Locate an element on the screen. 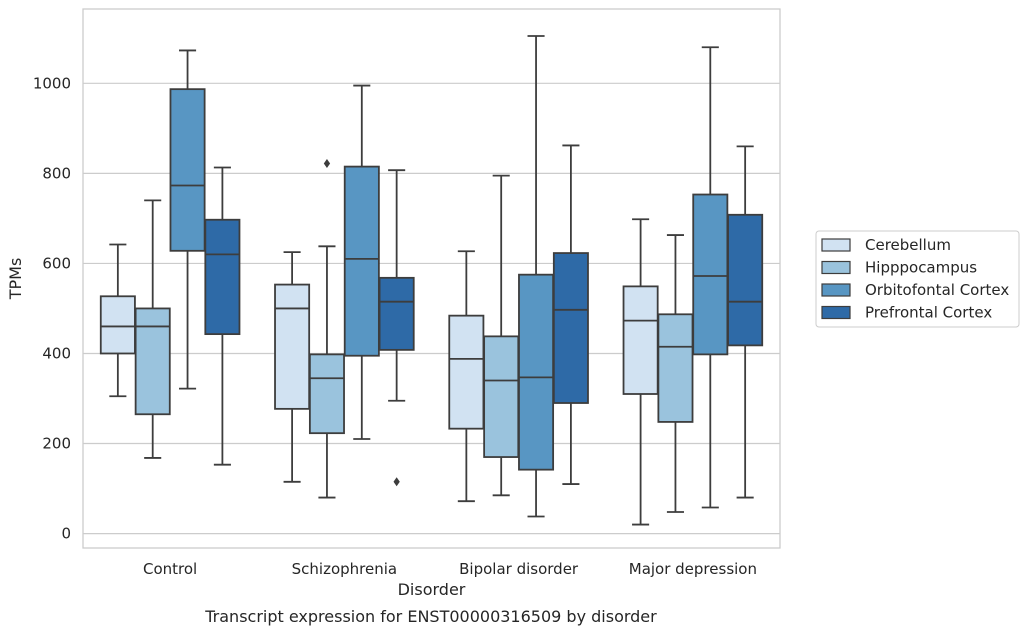 This screenshot has width=1028, height=634. x-axis-label: Disorder is located at coordinates (432, 589).